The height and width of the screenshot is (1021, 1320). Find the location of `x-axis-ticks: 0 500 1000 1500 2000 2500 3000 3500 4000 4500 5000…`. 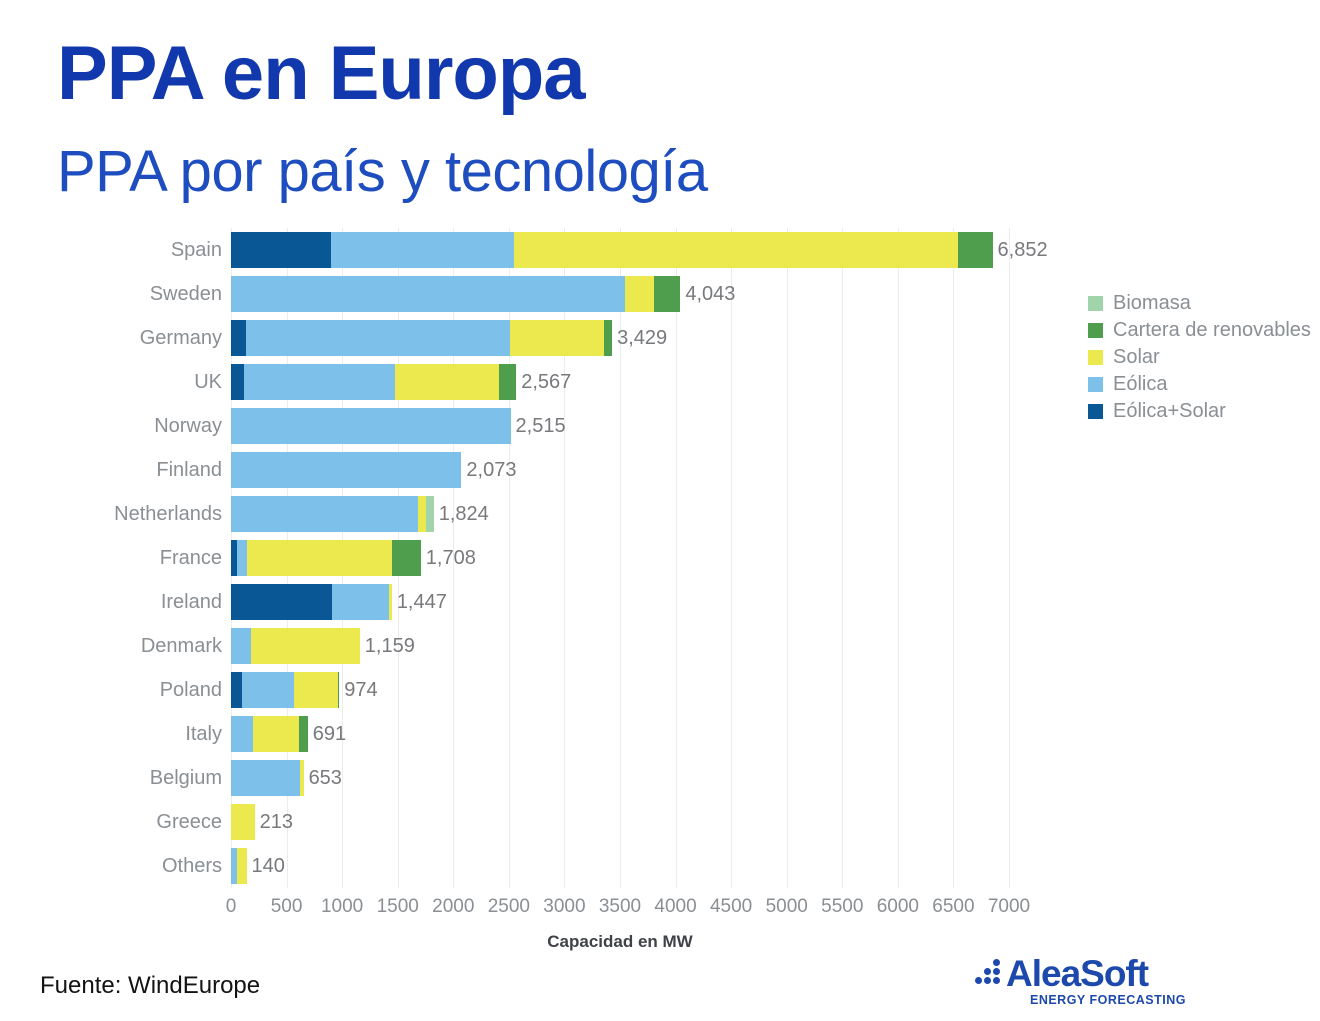

x-axis-ticks: 0 500 1000 1500 2000 2500 3000 3500 4000 4500 5000… is located at coordinates (647, 903).